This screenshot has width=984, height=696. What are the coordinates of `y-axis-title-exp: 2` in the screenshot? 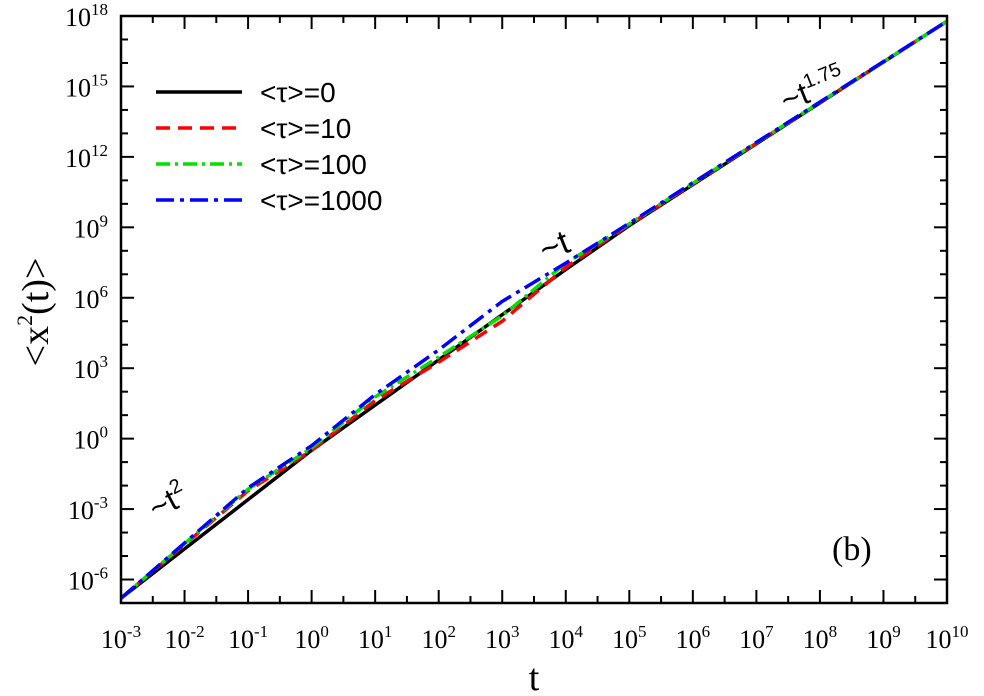 It's located at (24, 320).